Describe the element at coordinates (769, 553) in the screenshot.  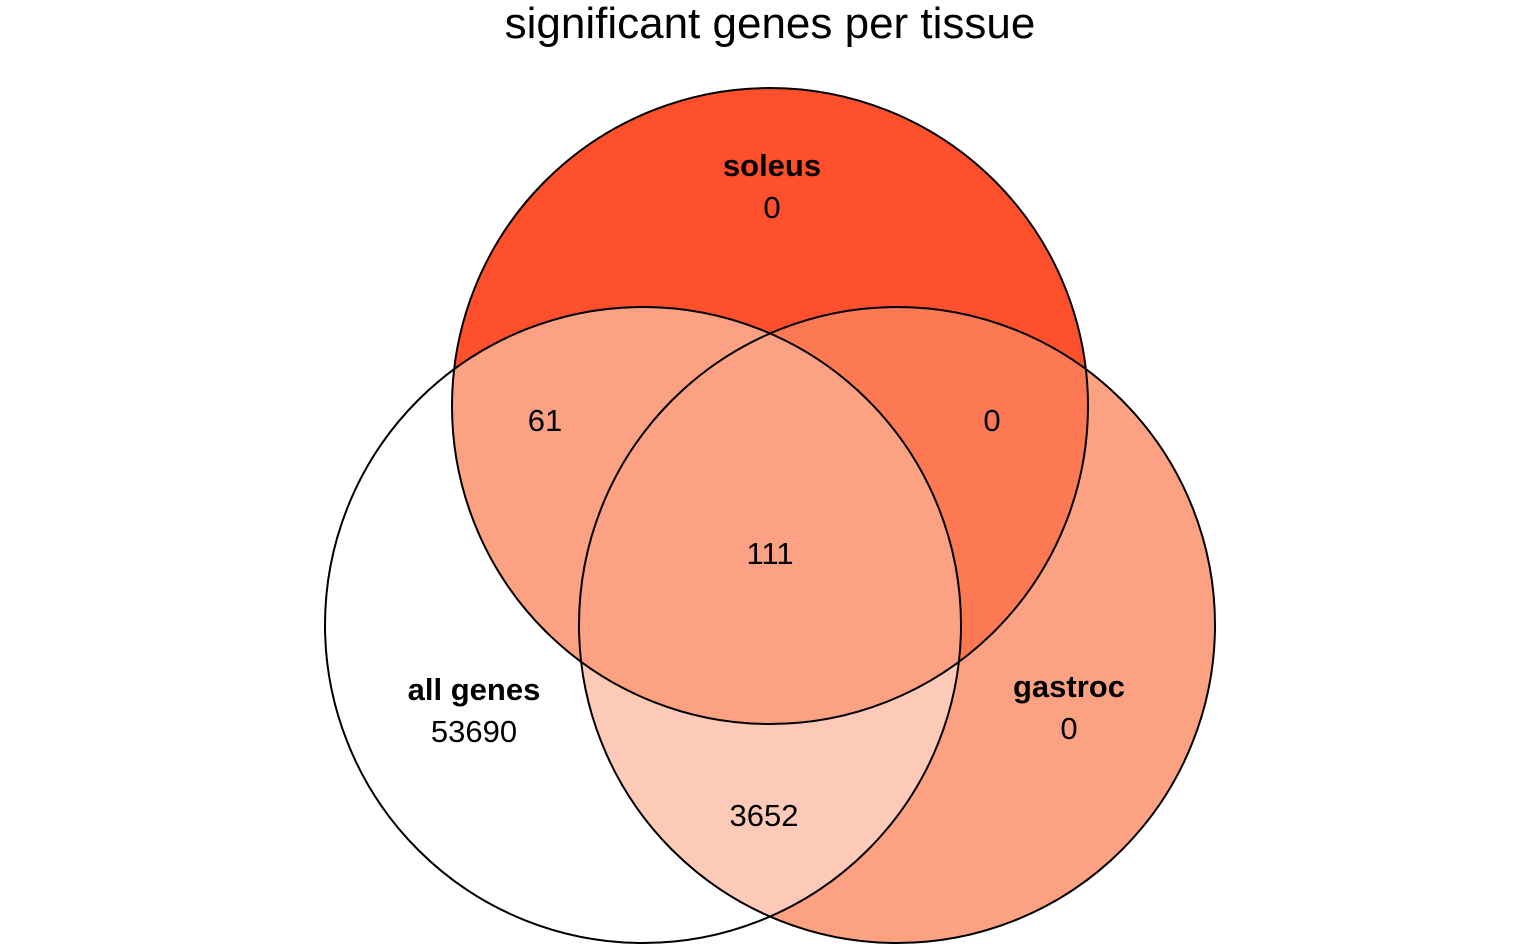
I see `all-three-count: 111` at that location.